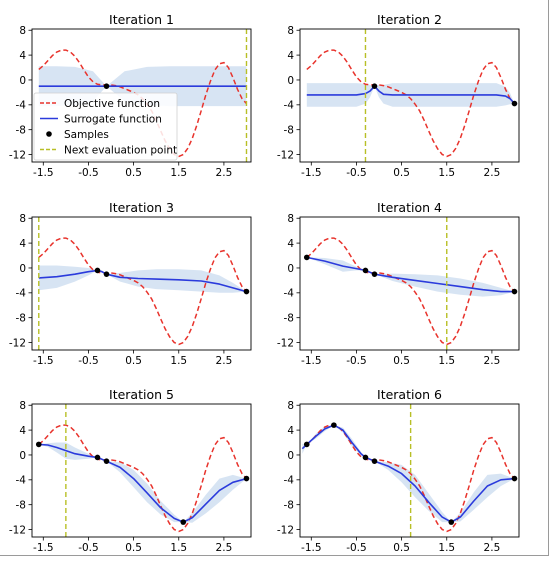 This screenshot has width=554, height=562. What do you see at coordinates (120, 150) in the screenshot?
I see `legend-entry-label: Next evaluation point` at bounding box center [120, 150].